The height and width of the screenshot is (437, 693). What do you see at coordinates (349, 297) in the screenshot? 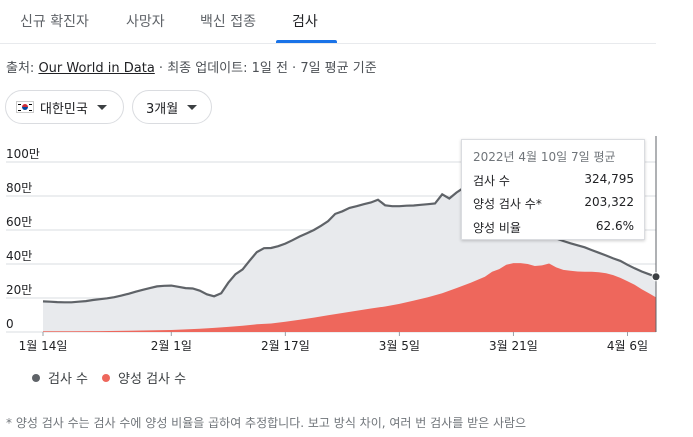
I see `positive-tests-area` at bounding box center [349, 297].